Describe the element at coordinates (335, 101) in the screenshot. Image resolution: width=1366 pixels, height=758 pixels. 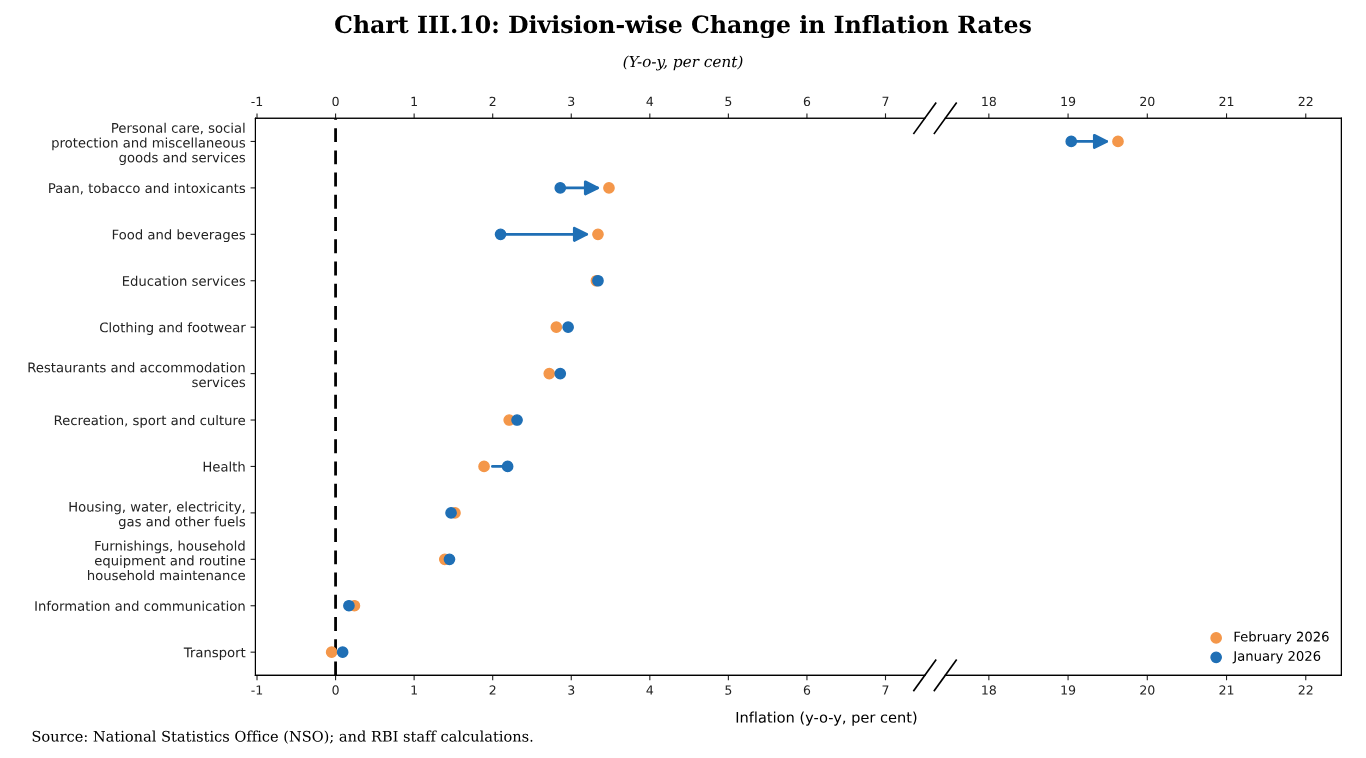
I see `x2-tick-label: 0` at that location.